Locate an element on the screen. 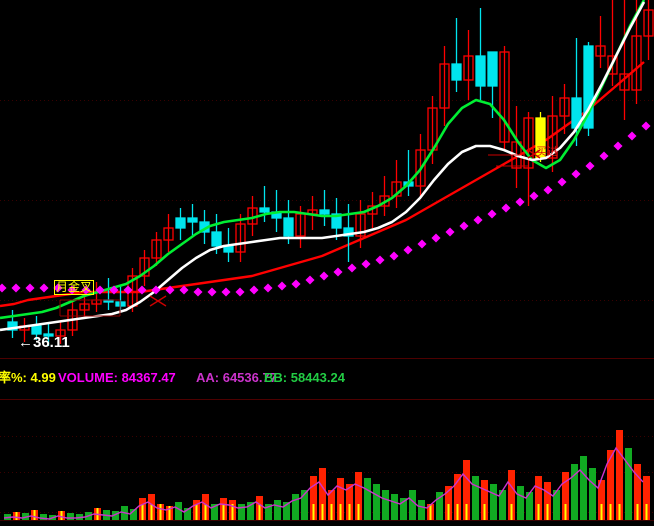 The image size is (654, 526). legend-item-1: VOLUME: 84367.47 is located at coordinates (117, 378).